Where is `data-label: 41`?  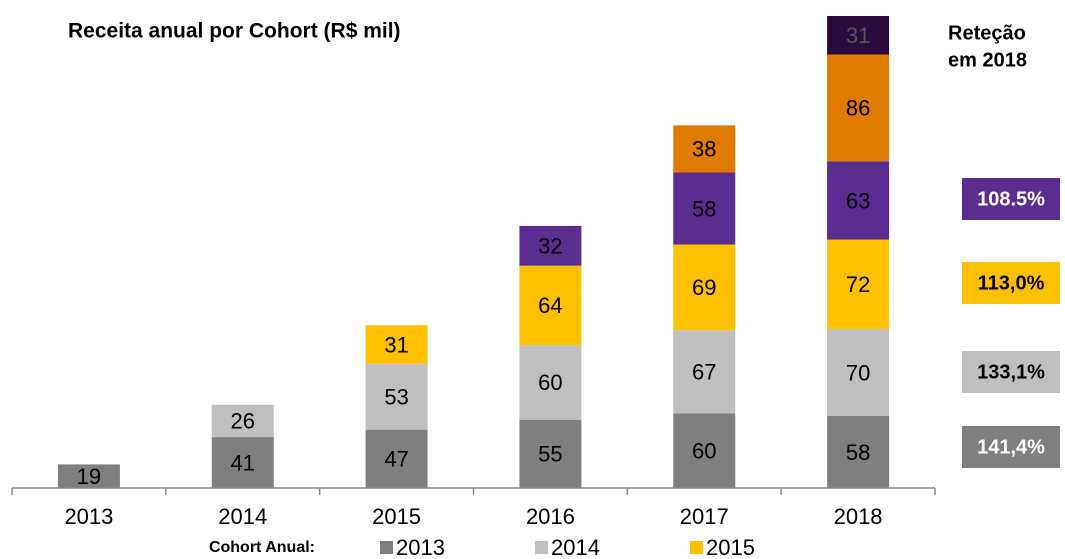 data-label: 41 is located at coordinates (243, 462).